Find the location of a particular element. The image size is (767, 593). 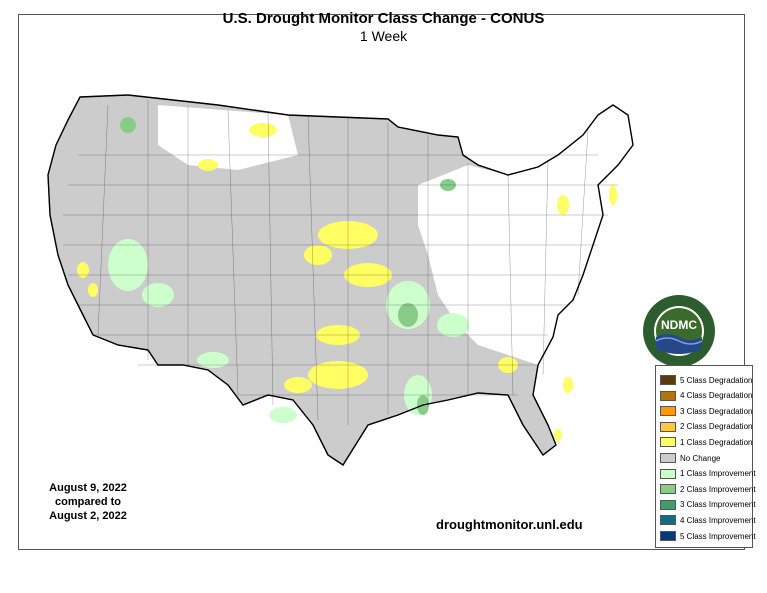

date-compared-to: compared to is located at coordinates (87, 502).